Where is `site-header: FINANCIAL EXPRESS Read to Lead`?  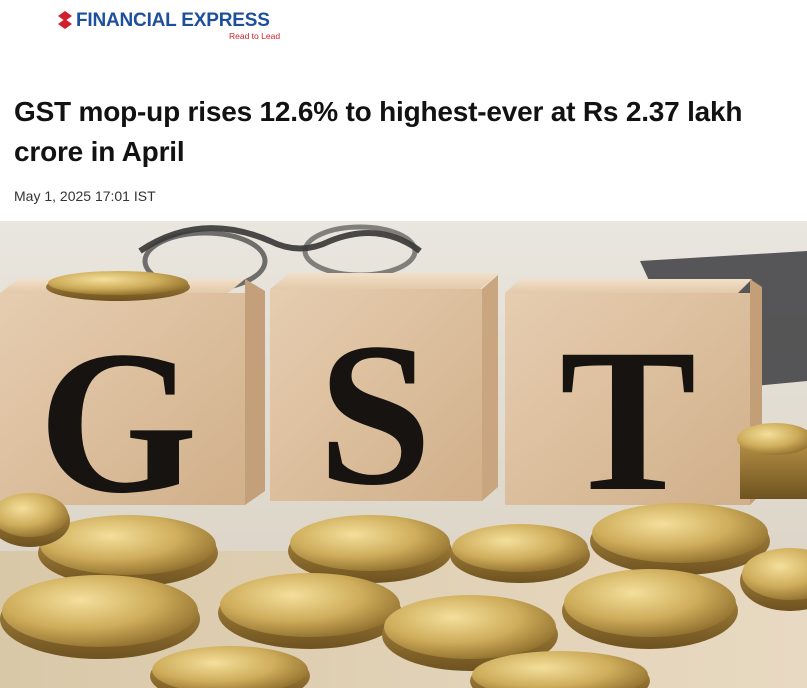 site-header: FINANCIAL EXPRESS Read to Lead is located at coordinates (403, 23).